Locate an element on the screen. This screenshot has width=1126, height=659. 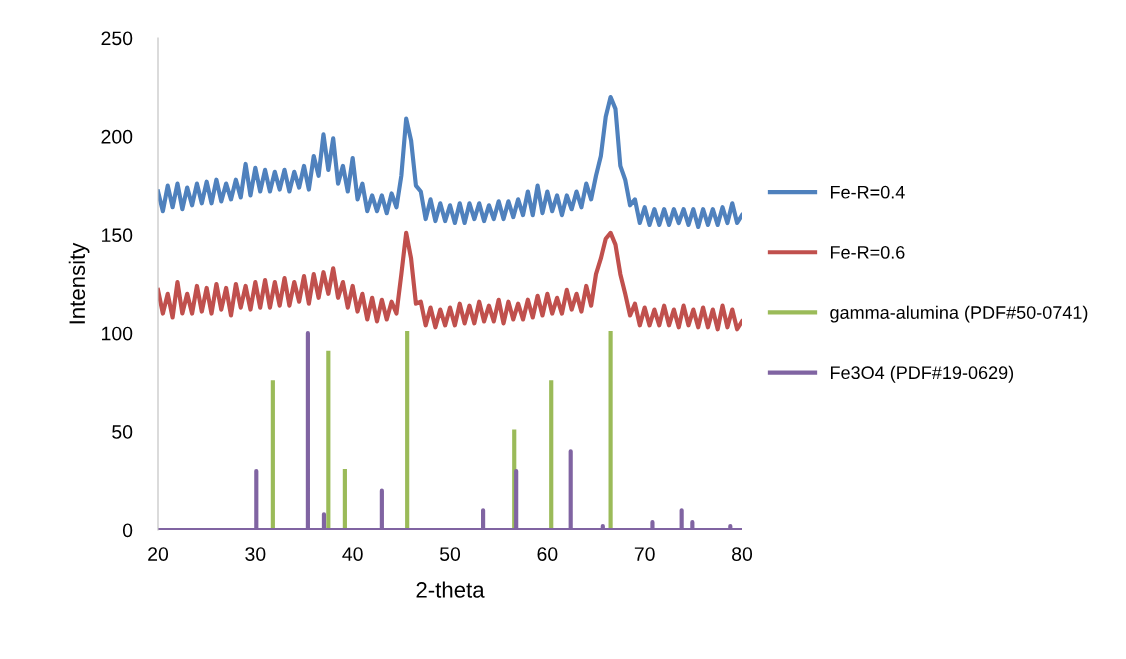
y-tick-label: 150 is located at coordinates (117, 235).